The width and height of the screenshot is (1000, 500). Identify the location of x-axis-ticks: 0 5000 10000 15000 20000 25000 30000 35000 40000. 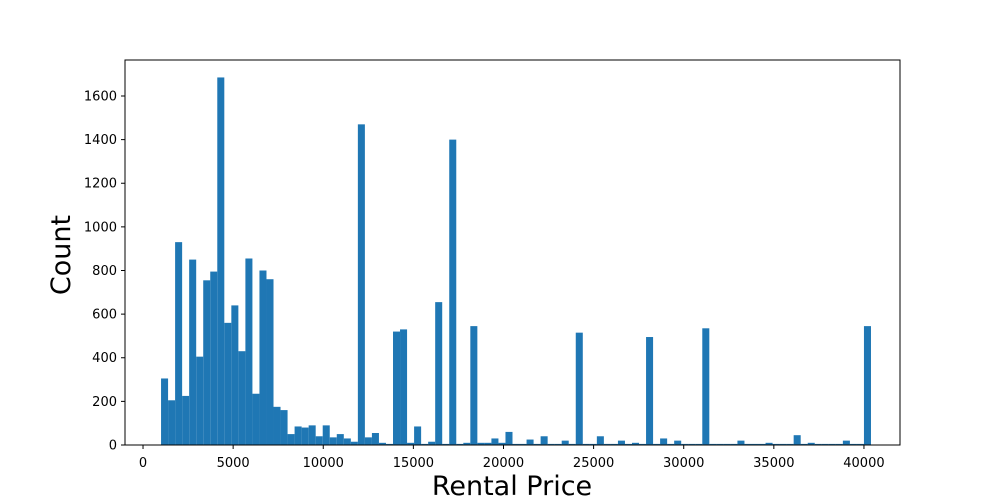
(512, 458).